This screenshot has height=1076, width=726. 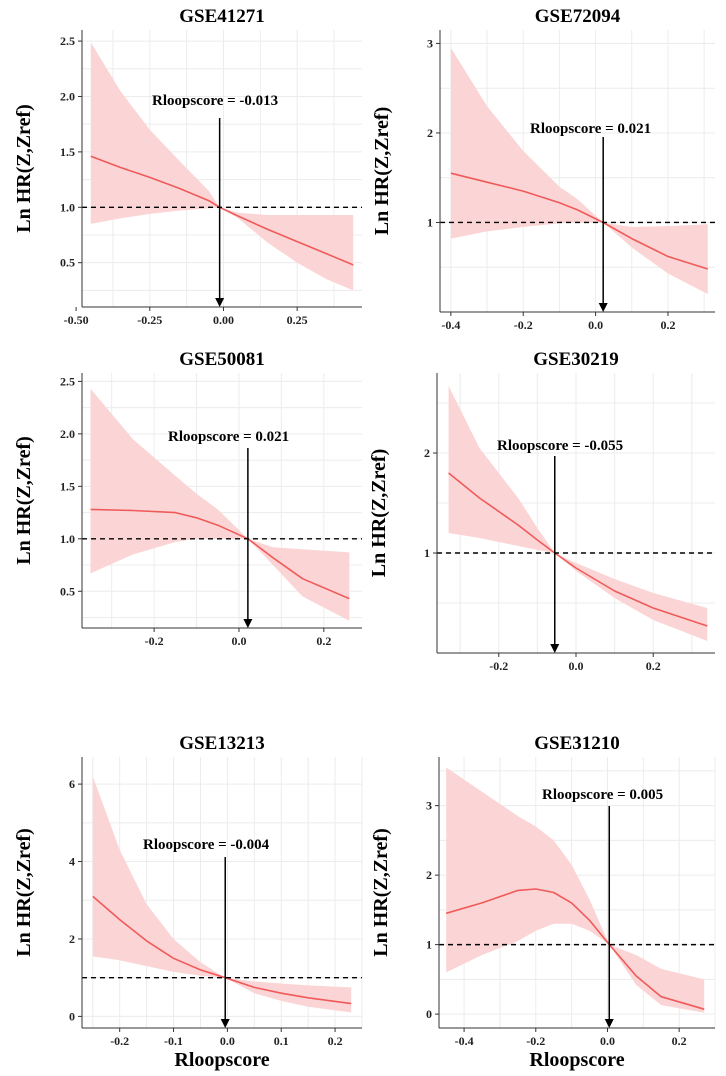 I want to click on x-tick-label: 0.1, so click(x=281, y=1041).